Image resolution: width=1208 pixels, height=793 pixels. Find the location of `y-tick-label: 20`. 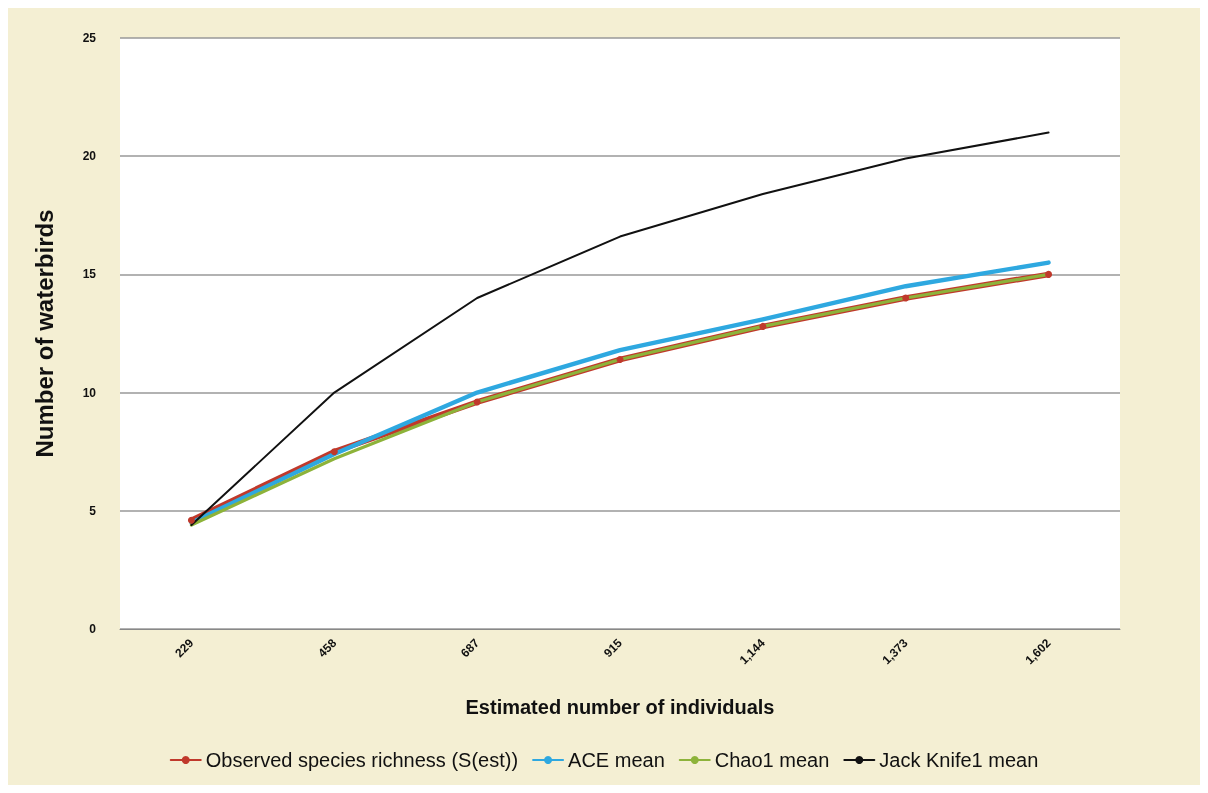

y-tick-label: 20 is located at coordinates (89, 156).